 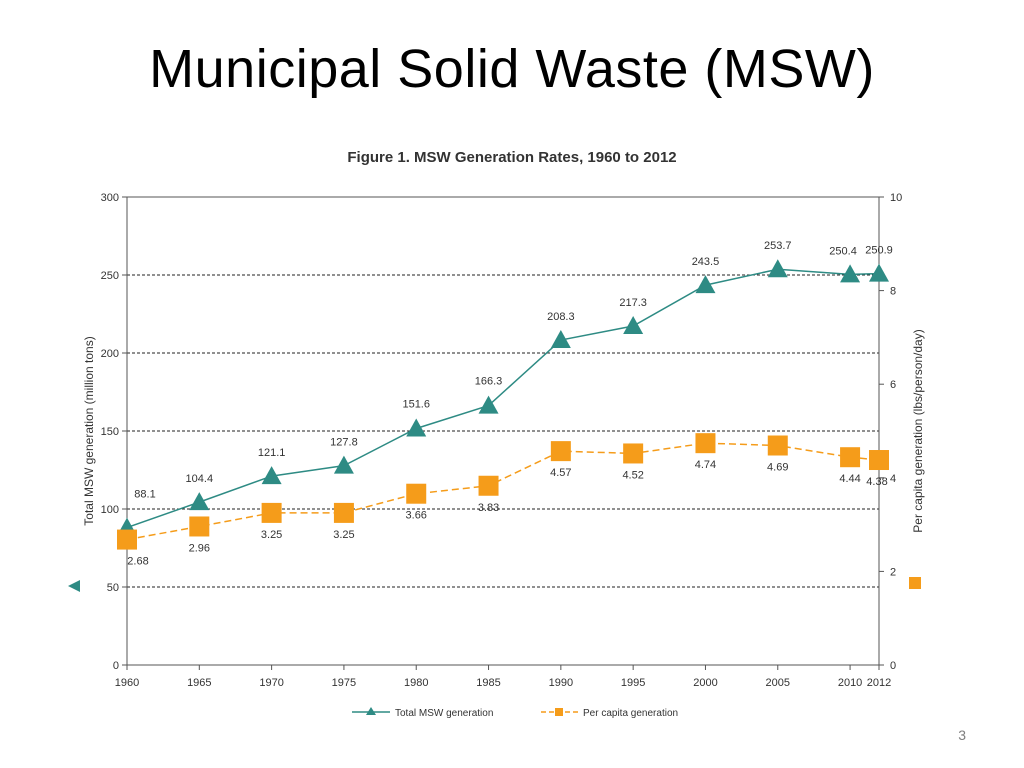 What do you see at coordinates (503, 491) in the screenshot?
I see `per-capita-line` at bounding box center [503, 491].